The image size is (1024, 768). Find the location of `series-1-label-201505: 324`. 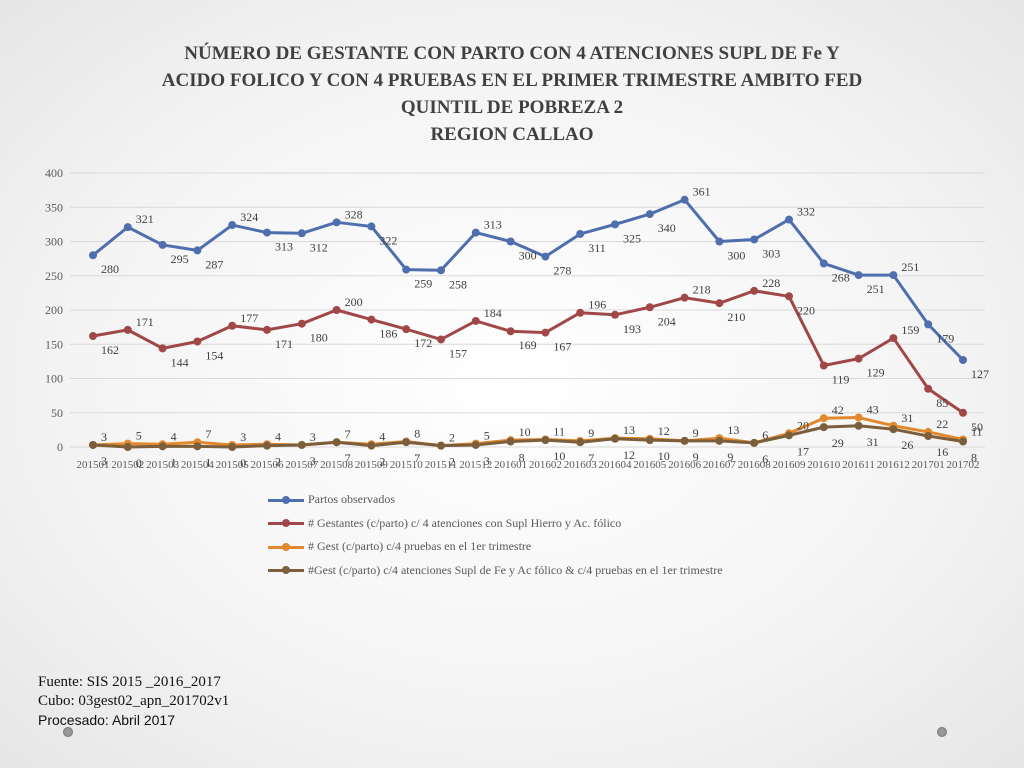

series-1-label-201505: 324 is located at coordinates (249, 217).